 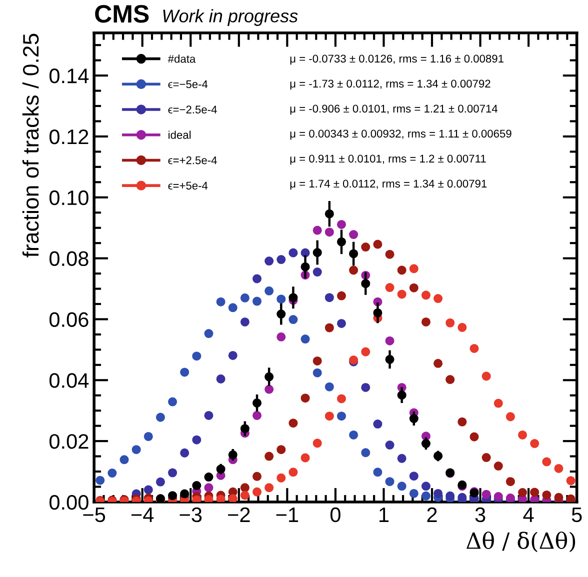 I want to click on annotation: μ = 0.911 ± 0.0101, rms = 1.2 ± 0.00711, so click(x=388, y=159).